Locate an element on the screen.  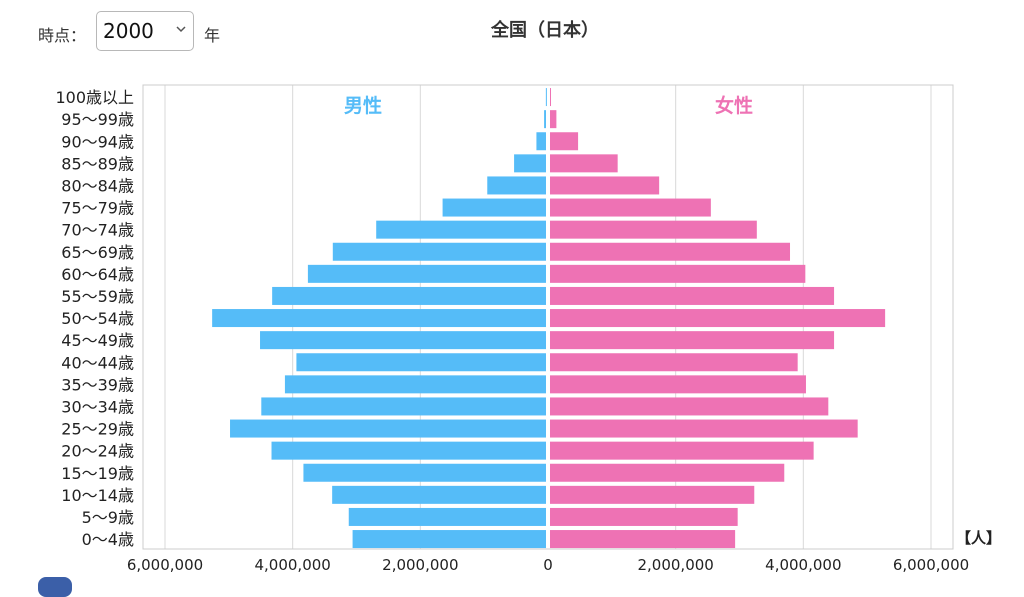
age-group-label: 75〜79歳 is located at coordinates (97, 208).